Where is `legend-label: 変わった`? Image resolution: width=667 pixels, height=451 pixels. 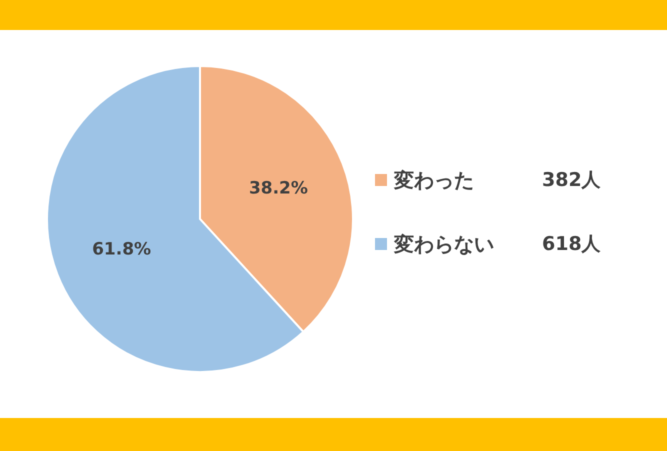
legend-label: 変わった is located at coordinates (433, 180).